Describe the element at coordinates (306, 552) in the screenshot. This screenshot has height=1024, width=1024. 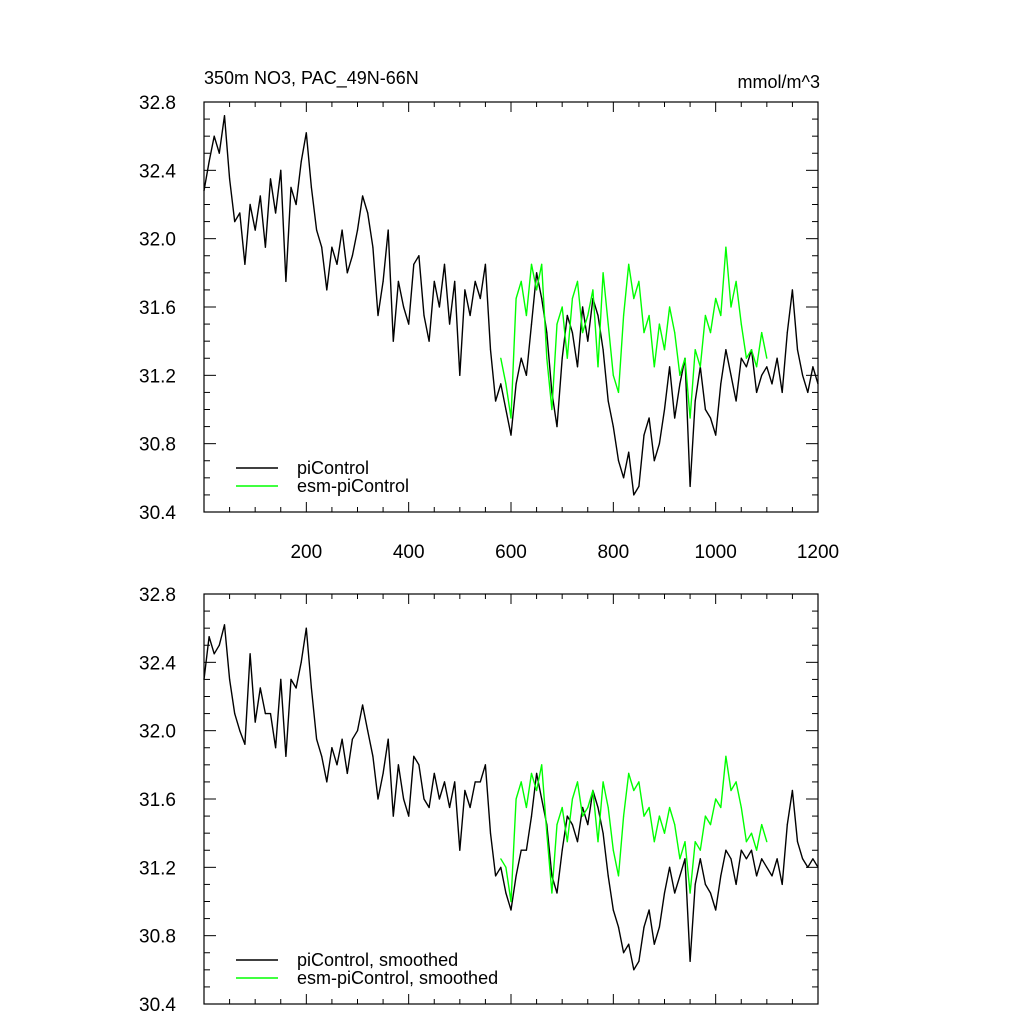
I see `x-tick-label: 200` at that location.